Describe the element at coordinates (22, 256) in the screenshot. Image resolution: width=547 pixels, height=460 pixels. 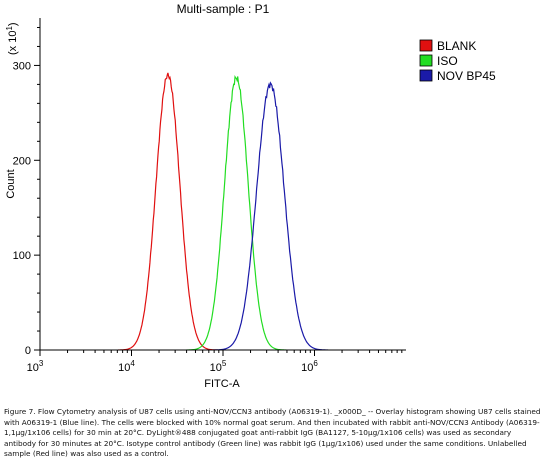
I see `y-tick-label: 100` at that location.